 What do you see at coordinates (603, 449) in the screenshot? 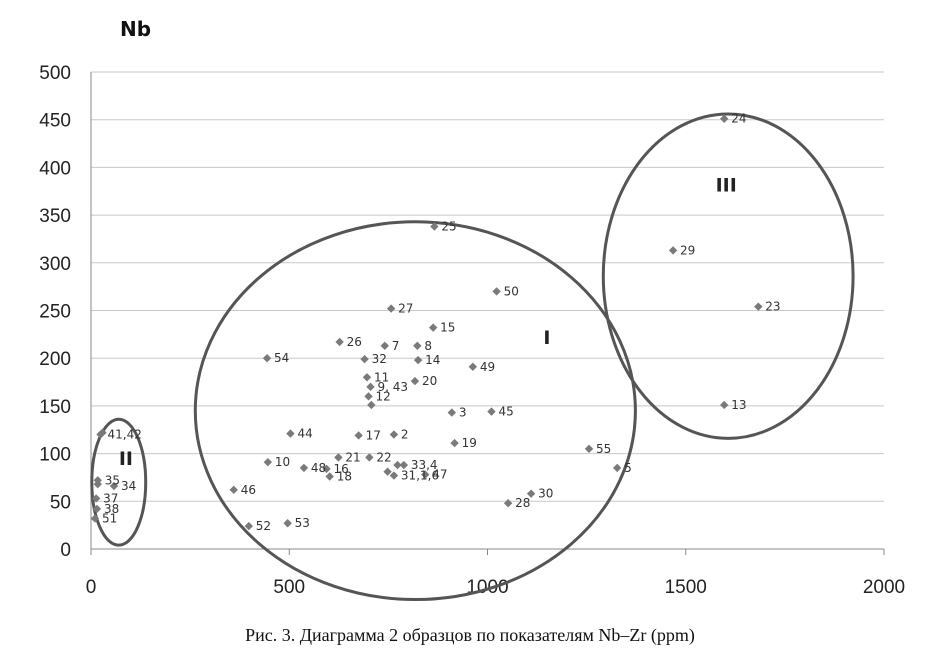
I see `point-label: 55` at bounding box center [603, 449].